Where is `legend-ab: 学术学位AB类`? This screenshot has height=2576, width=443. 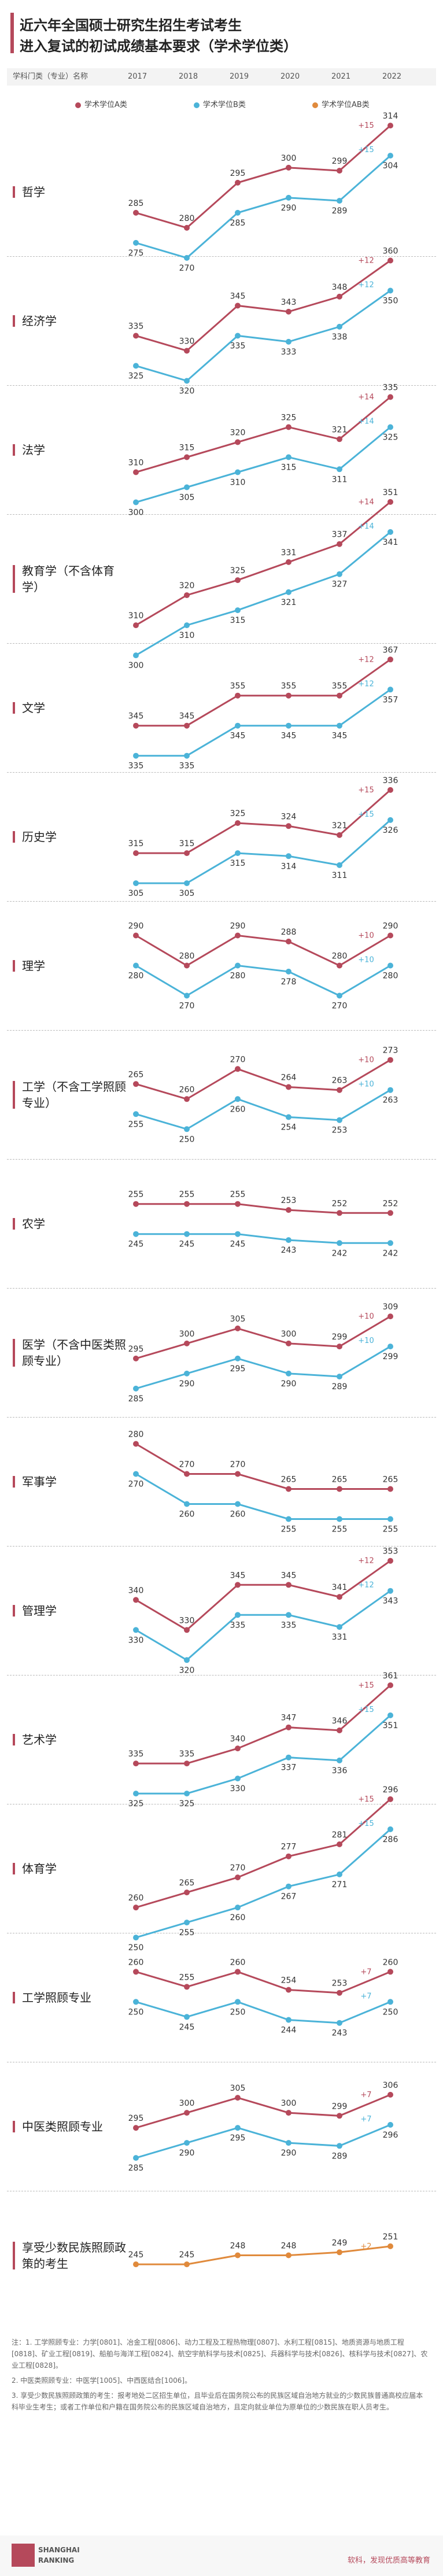
legend-ab: 学术学位AB类 is located at coordinates (341, 103).